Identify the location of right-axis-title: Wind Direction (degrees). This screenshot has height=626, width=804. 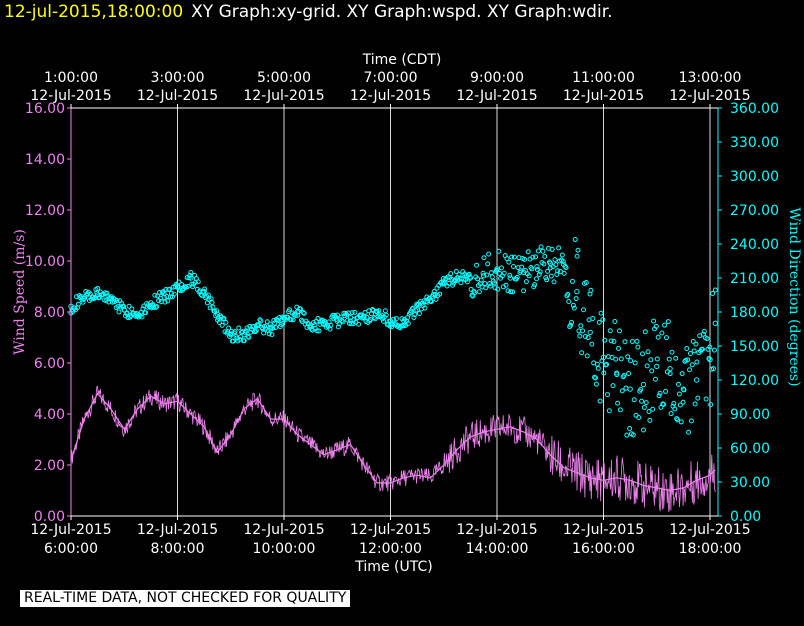
(794, 296).